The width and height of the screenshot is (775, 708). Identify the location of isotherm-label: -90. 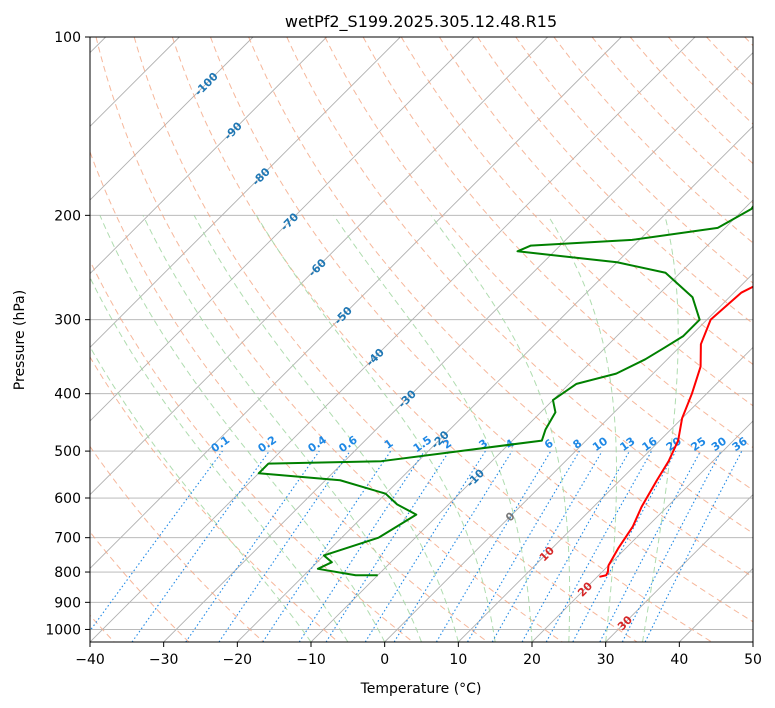
(233, 130).